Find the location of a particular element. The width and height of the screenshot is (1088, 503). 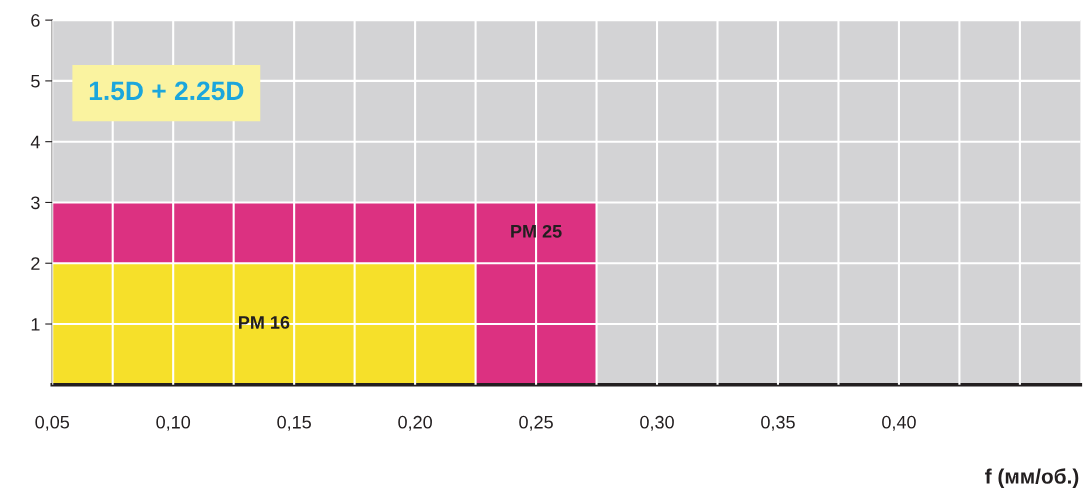

x-tick-label: 0,40 is located at coordinates (899, 423).